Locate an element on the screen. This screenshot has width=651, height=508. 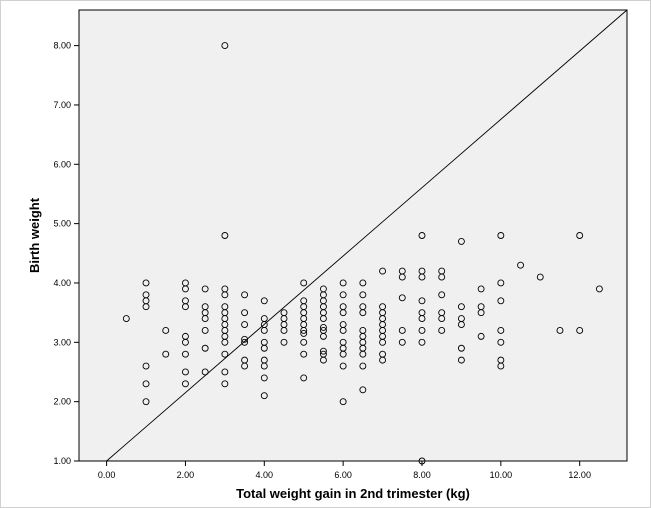
y-tick-label: 2.00 is located at coordinates (62, 402).